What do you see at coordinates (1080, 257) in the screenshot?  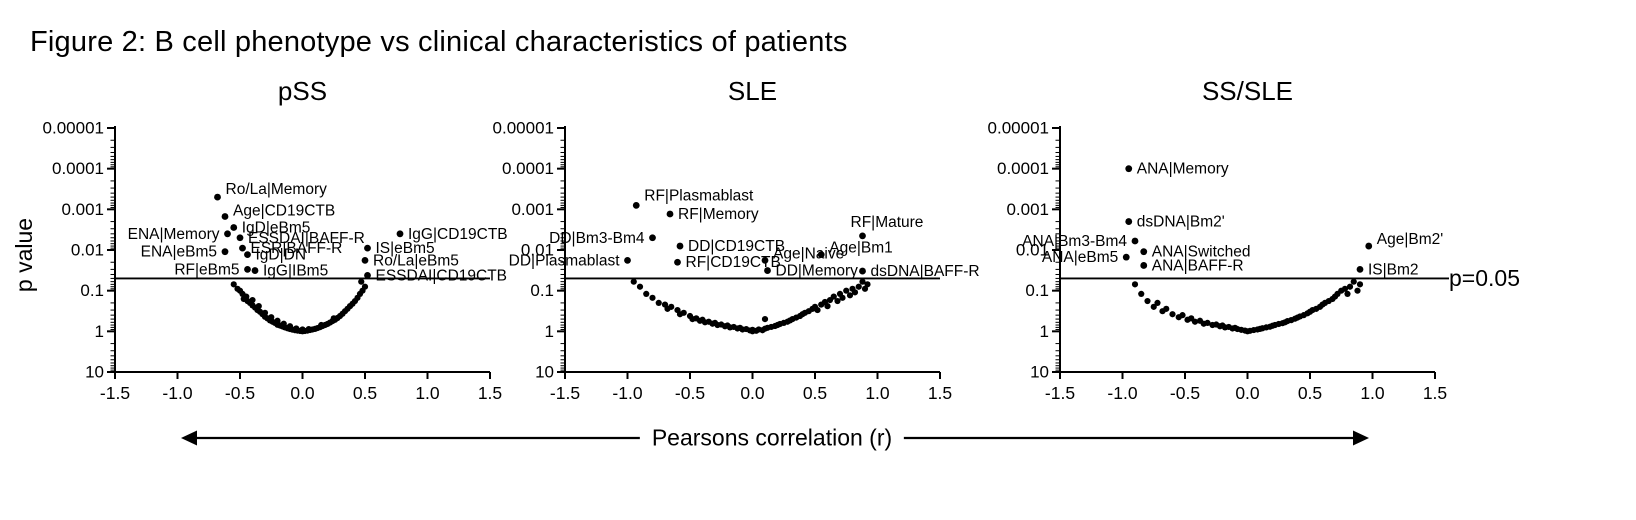 I see `point-label: ANA|eBm5` at bounding box center [1080, 257].